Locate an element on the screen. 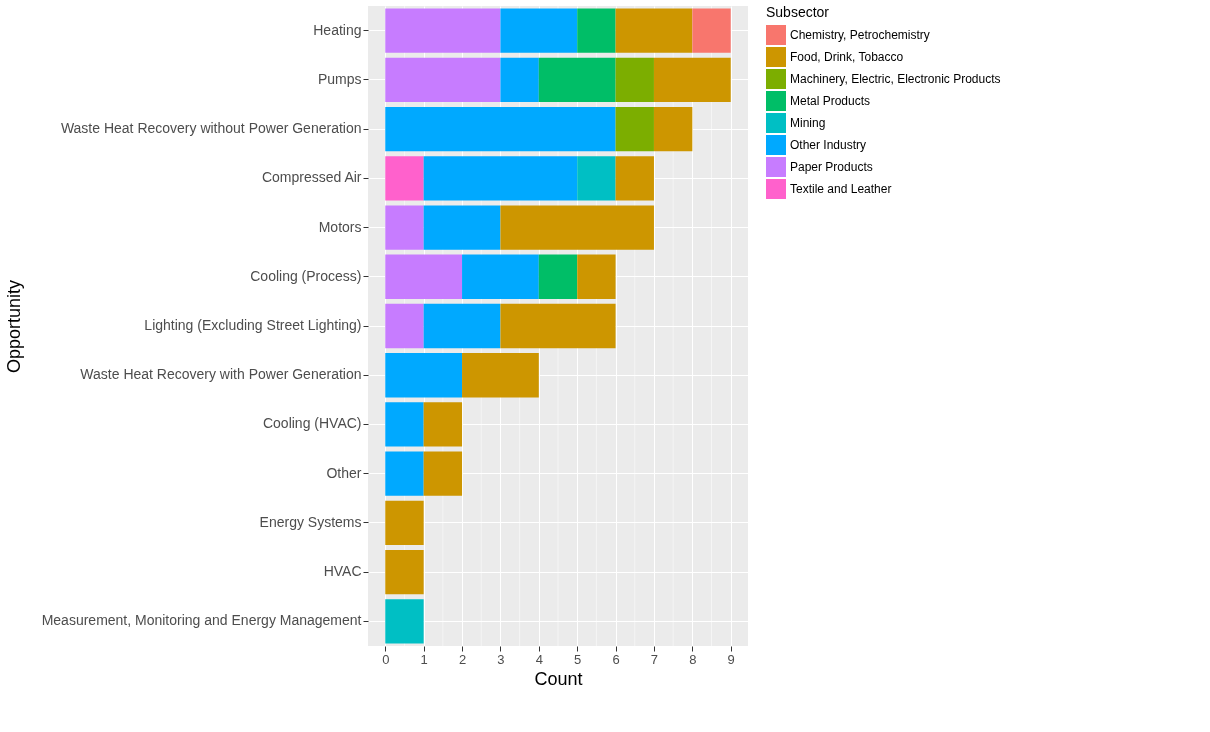 Image resolution: width=1210 pixels, height=732 pixels. legend-label: Textile and Leather is located at coordinates (841, 189).